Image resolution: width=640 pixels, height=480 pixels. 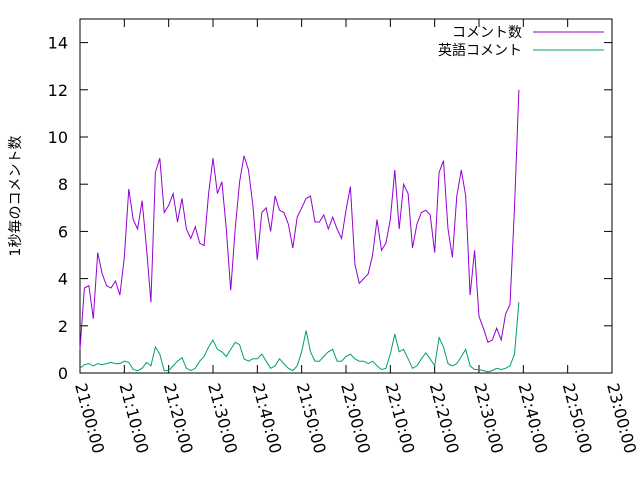 I want to click on legend-label-1: 英語コメント, so click(x=480, y=50).